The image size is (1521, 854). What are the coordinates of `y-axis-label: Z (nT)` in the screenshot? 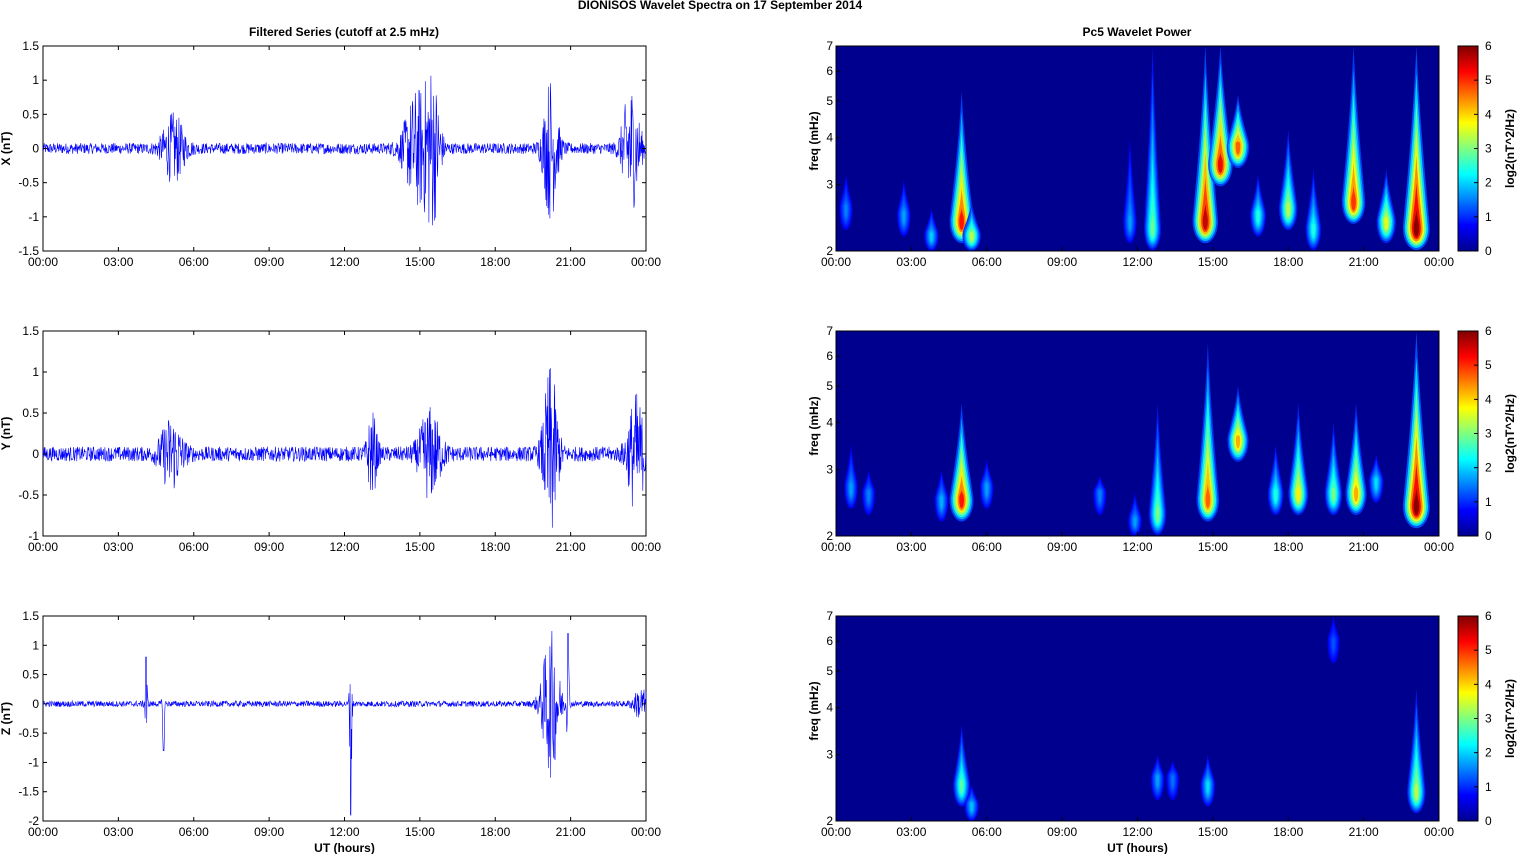 It's located at (6, 718).